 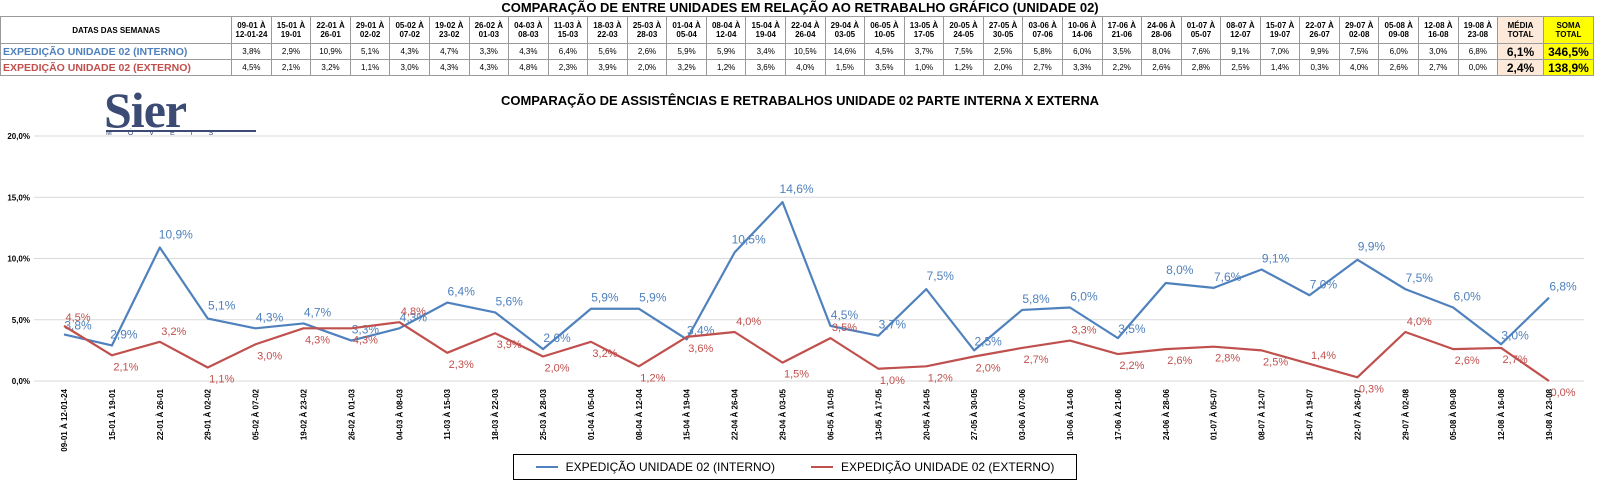 I want to click on week-header: 29-04 À 03-05, so click(x=845, y=30).